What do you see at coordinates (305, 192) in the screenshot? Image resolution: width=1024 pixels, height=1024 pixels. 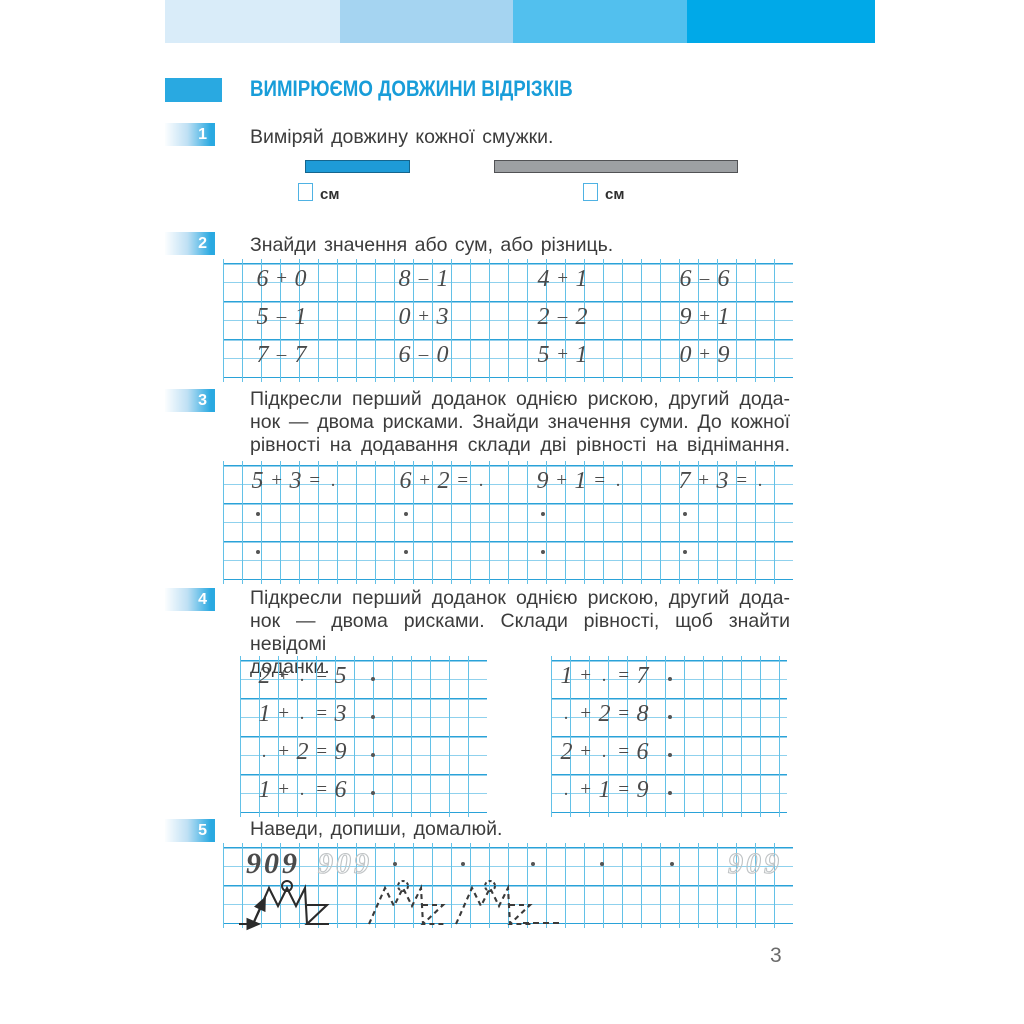 I see `answer-box-blue-strip` at bounding box center [305, 192].